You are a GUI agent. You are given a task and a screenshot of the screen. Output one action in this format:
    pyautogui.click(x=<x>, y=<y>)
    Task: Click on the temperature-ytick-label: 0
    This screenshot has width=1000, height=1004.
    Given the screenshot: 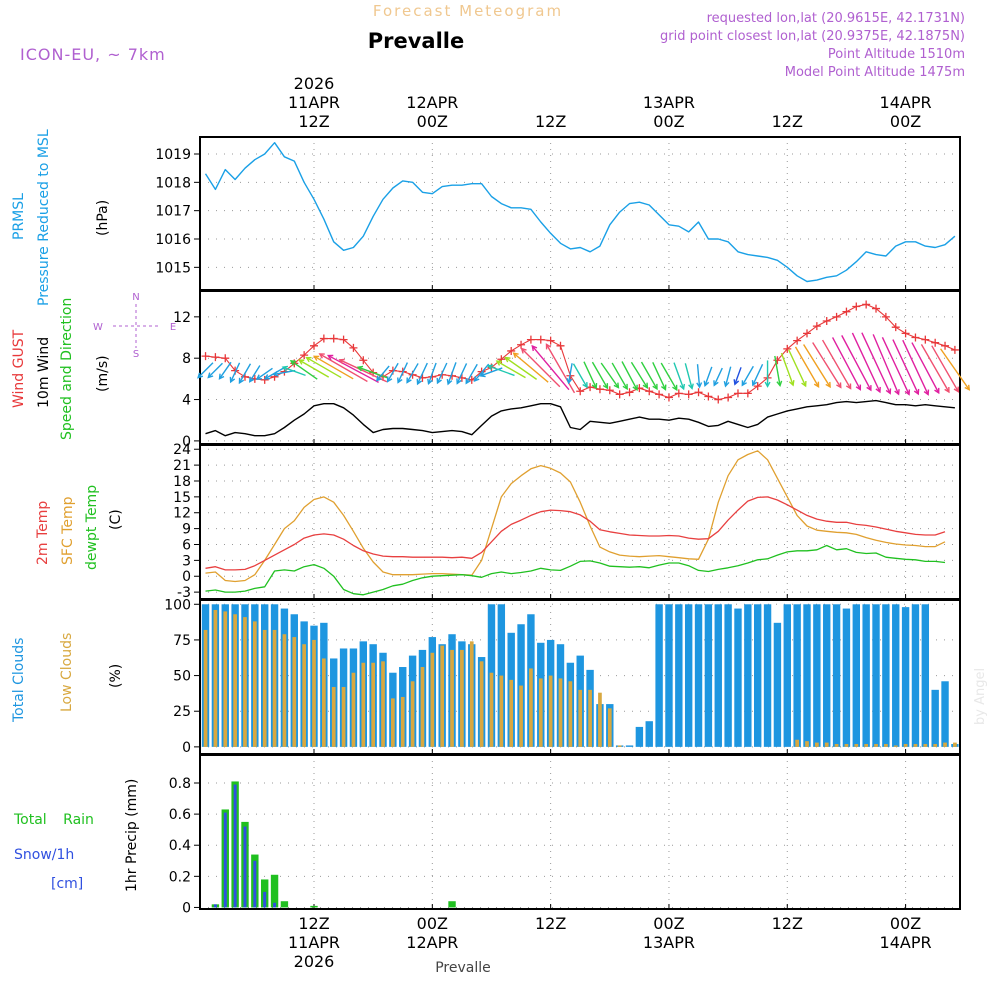 What is the action you would take?
    pyautogui.click(x=186, y=577)
    